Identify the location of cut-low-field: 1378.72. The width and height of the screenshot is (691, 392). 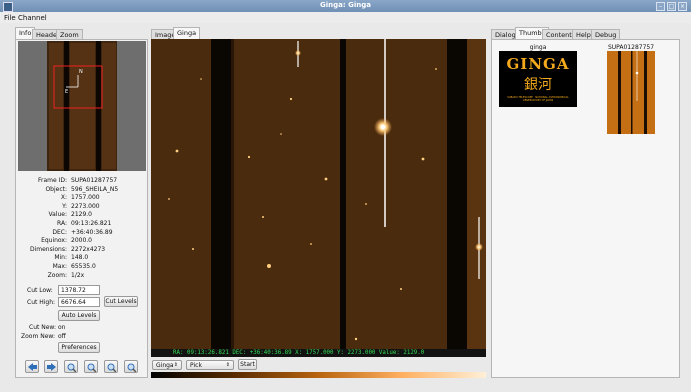
(79, 290).